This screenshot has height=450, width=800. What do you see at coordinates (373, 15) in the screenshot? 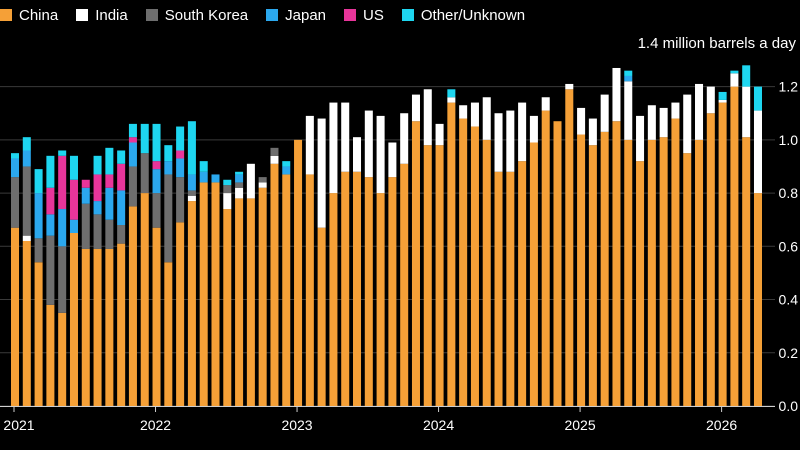
I see `legend-label: US` at bounding box center [373, 15].